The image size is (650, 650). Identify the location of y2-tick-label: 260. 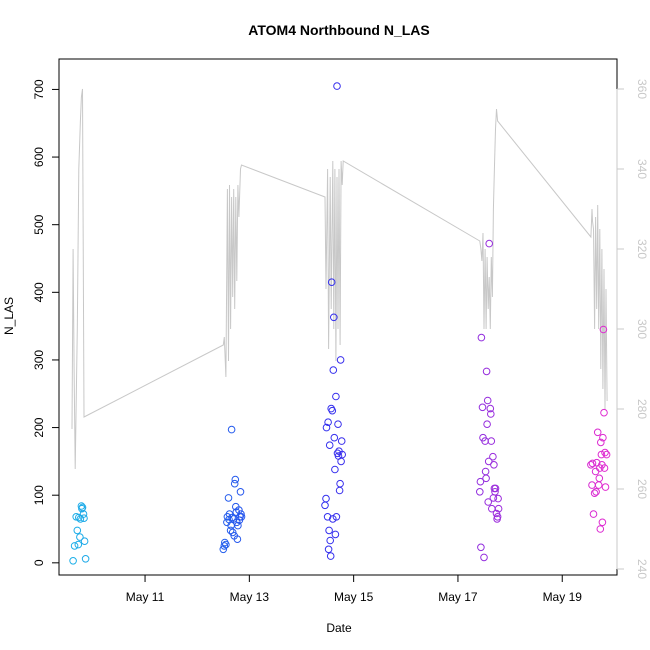
(642, 489).